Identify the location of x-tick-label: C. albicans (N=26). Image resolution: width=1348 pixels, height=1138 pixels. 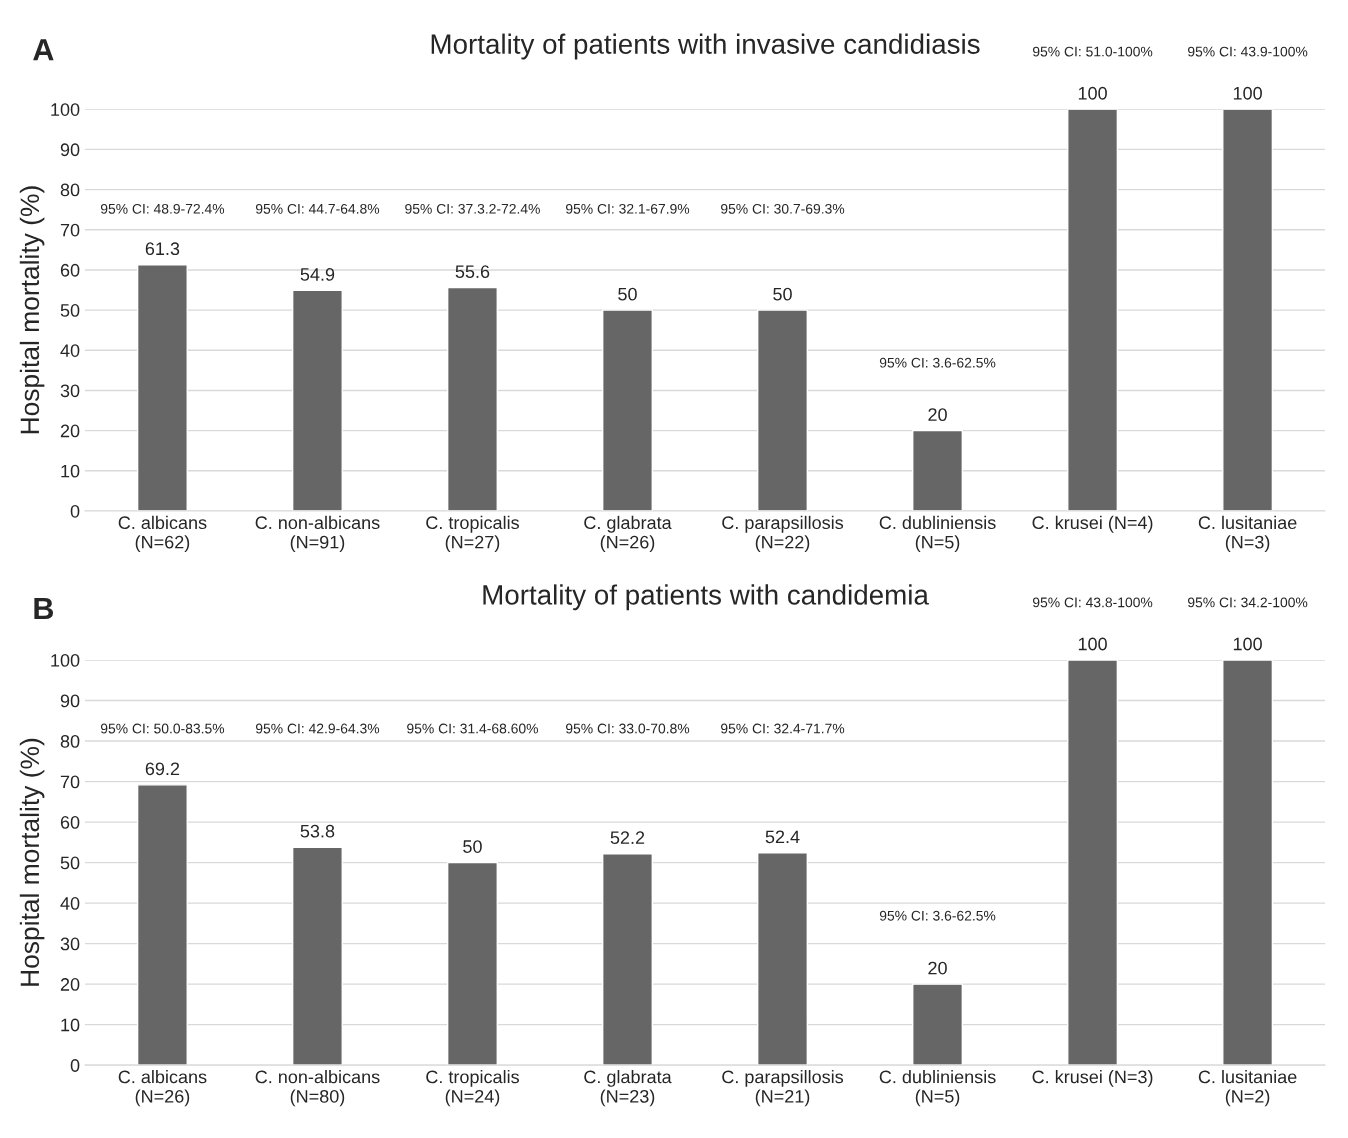
(162, 1088).